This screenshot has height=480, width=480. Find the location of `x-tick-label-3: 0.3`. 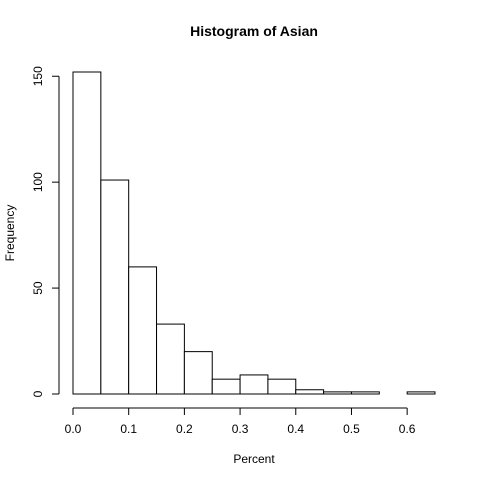

x-tick-label-3: 0.3 is located at coordinates (240, 429).